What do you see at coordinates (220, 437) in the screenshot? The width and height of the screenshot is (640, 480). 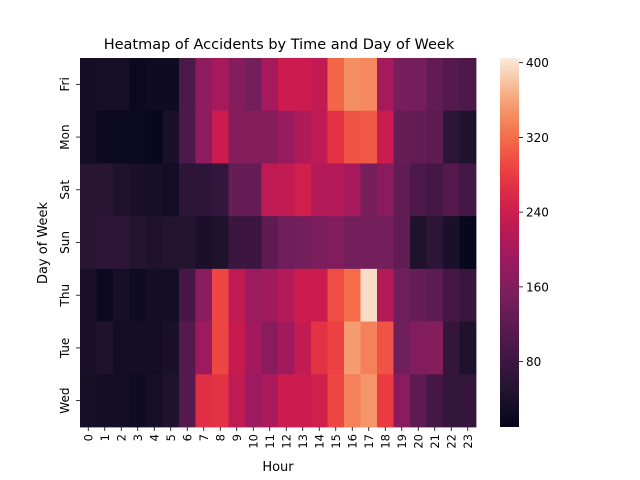 I see `x-tick-label: 8` at bounding box center [220, 437].